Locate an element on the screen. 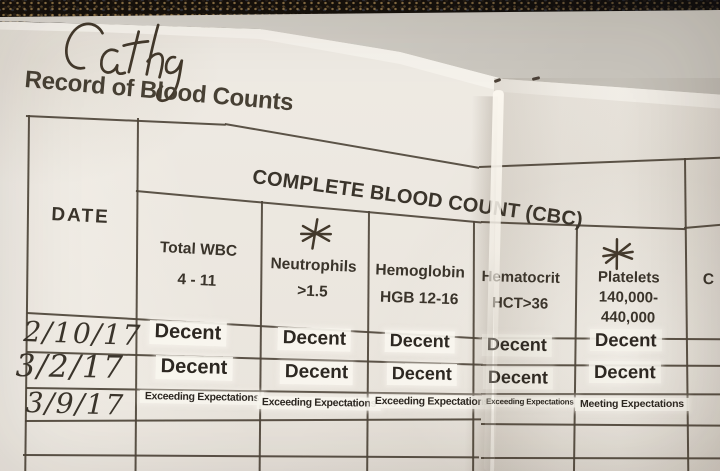 The image size is (720, 471). handwritten-date: 3/2/17 is located at coordinates (70, 367).